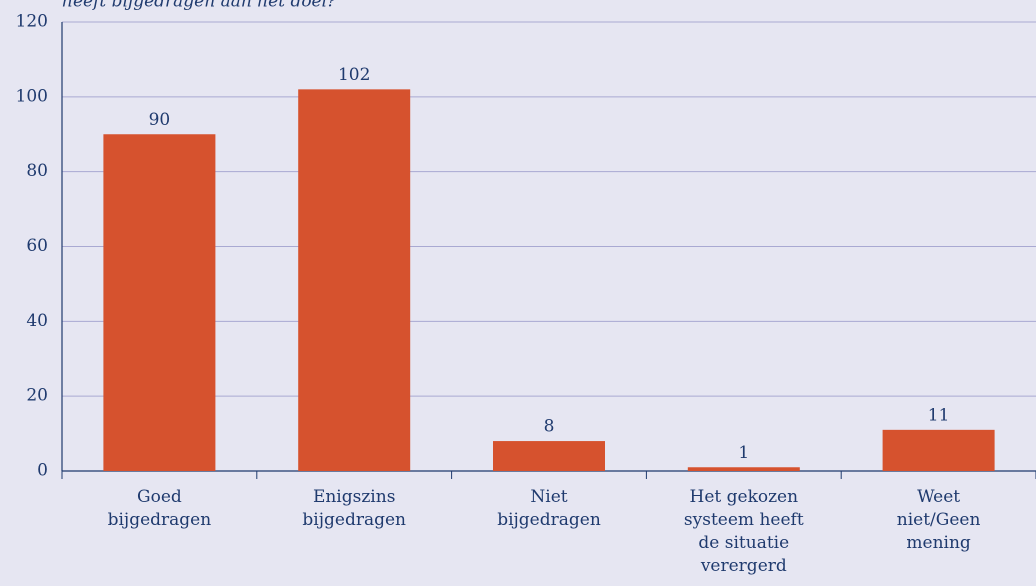 This screenshot has width=1036, height=586. What do you see at coordinates (549, 427) in the screenshot?
I see `value-label: 8` at bounding box center [549, 427].